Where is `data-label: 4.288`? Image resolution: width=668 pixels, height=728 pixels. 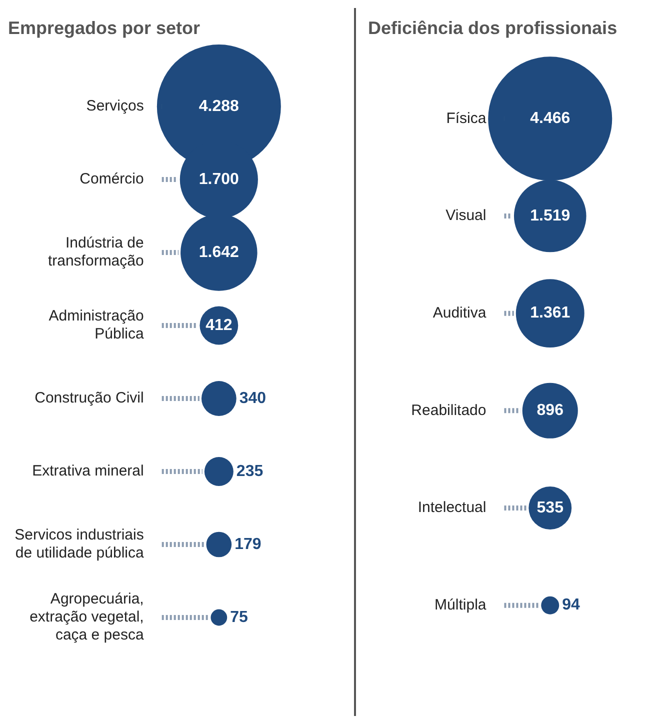 data-label: 4.288 is located at coordinates (219, 106).